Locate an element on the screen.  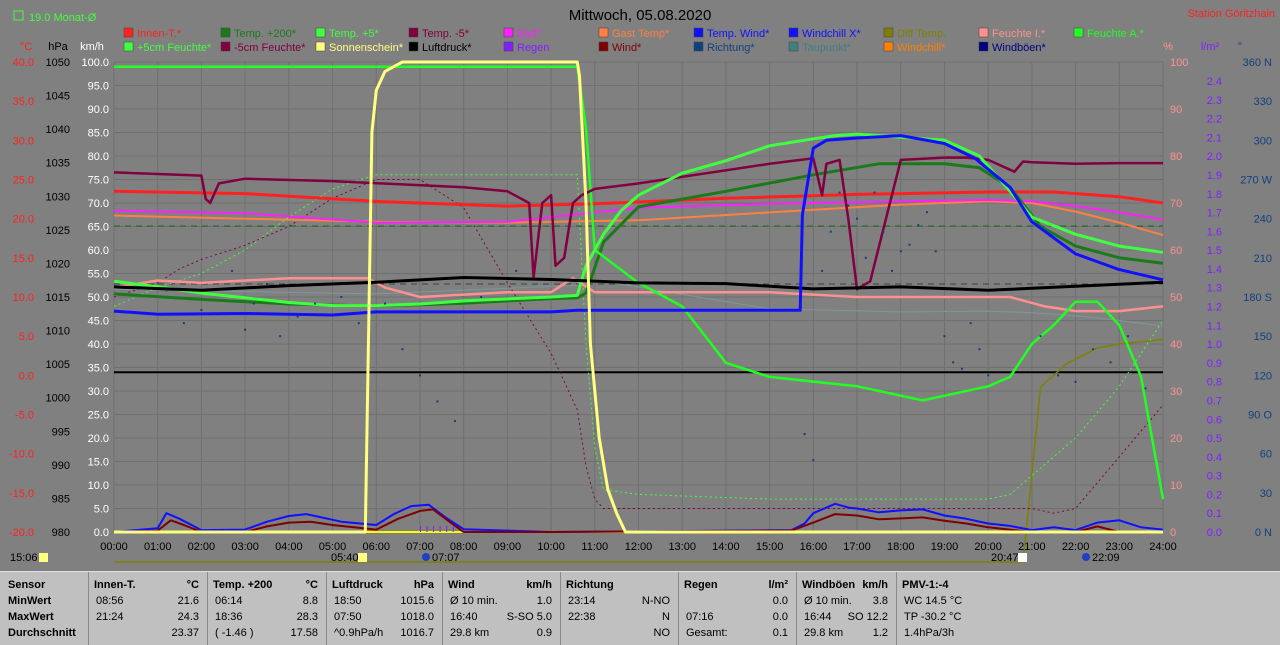
axis-tick-hpa: 1040 is located at coordinates (58, 130).